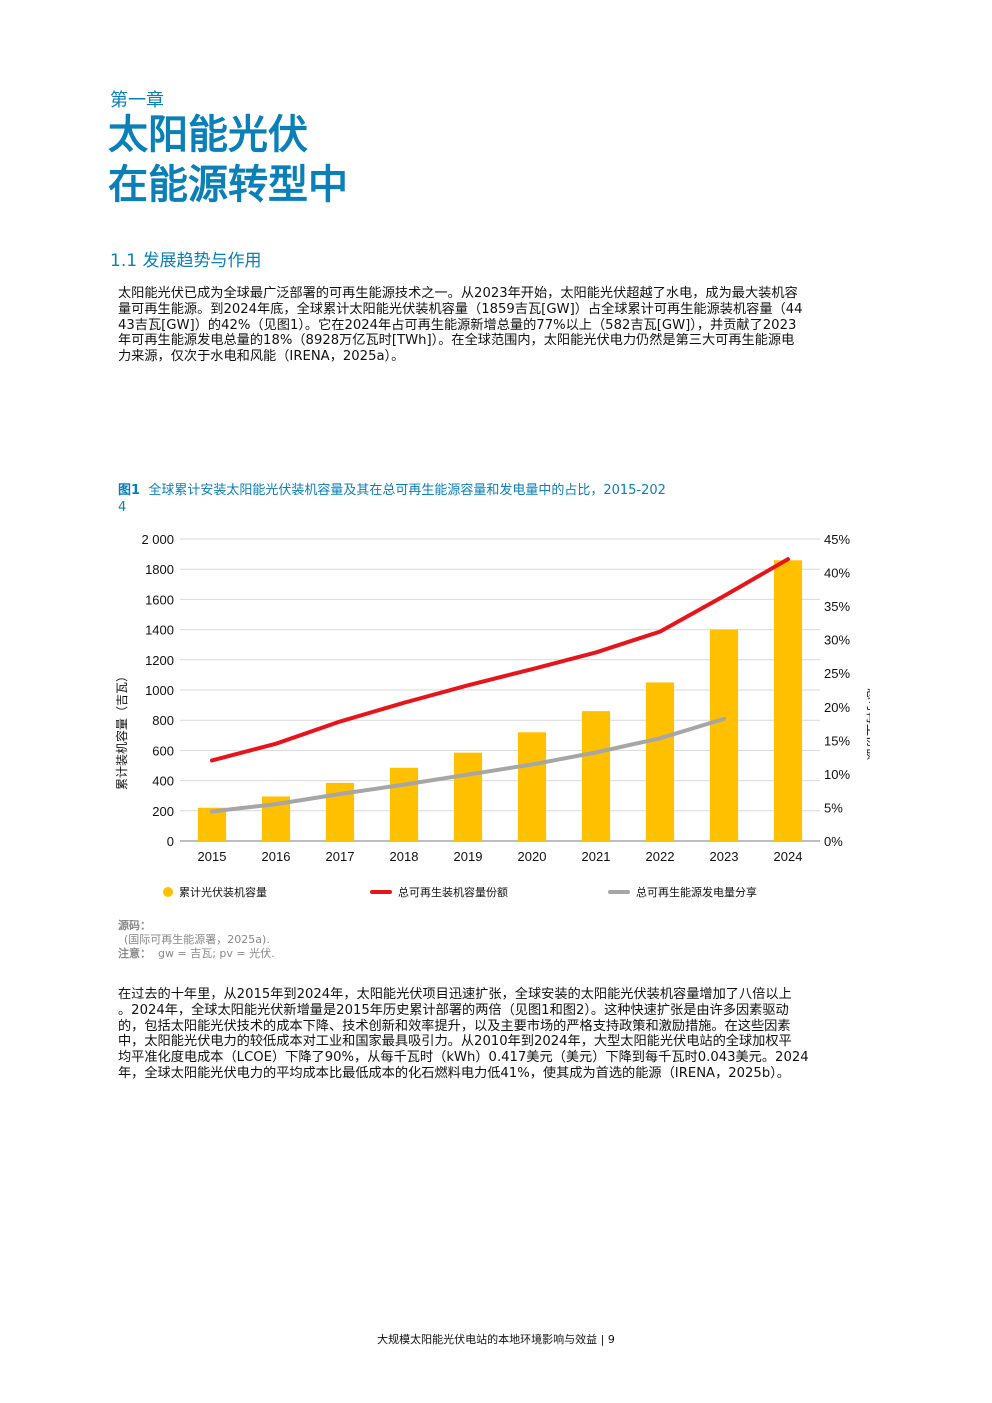 Image resolution: width=992 pixels, height=1403 pixels. What do you see at coordinates (159, 569) in the screenshot?
I see `y-left-tick-label: 1800` at bounding box center [159, 569].